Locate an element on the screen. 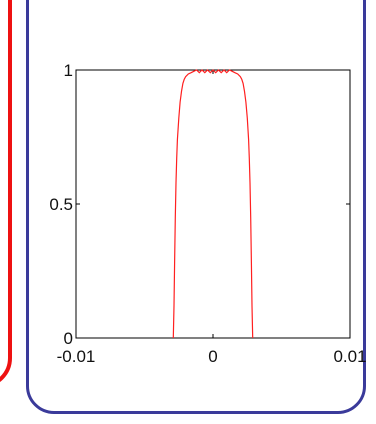  series-line is located at coordinates (213, 204).